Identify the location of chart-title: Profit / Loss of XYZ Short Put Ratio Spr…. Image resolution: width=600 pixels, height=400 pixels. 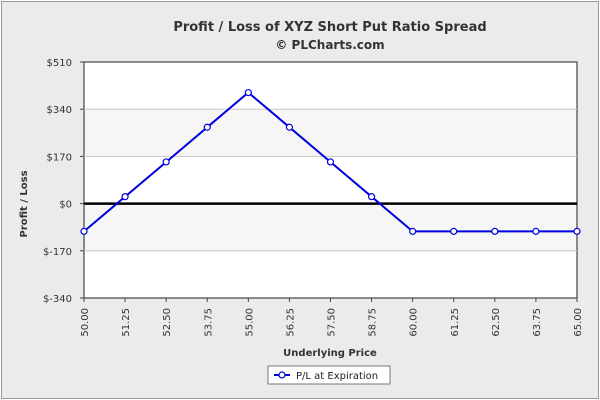
(329, 27).